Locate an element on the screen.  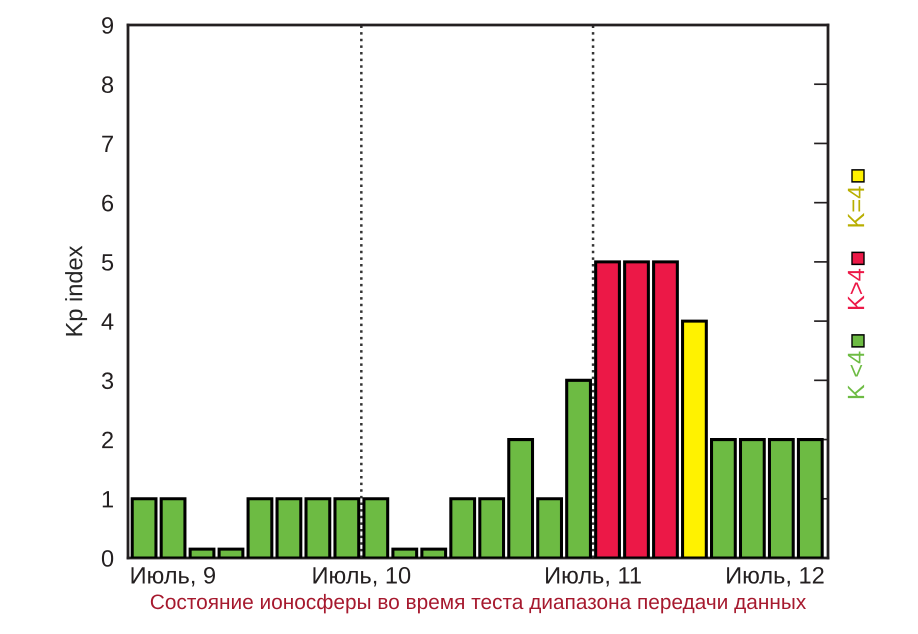
y-tick-label: 0 is located at coordinates (108, 558).